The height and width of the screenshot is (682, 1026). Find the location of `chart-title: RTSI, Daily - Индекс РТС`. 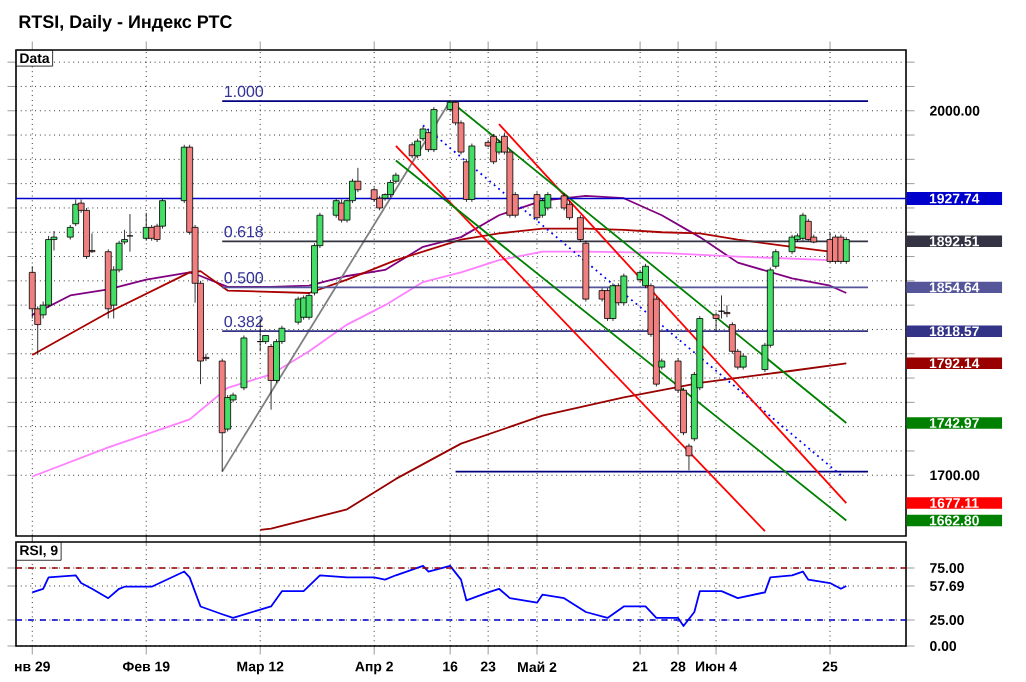

chart-title: RTSI, Daily - Индекс РТС is located at coordinates (125, 23).